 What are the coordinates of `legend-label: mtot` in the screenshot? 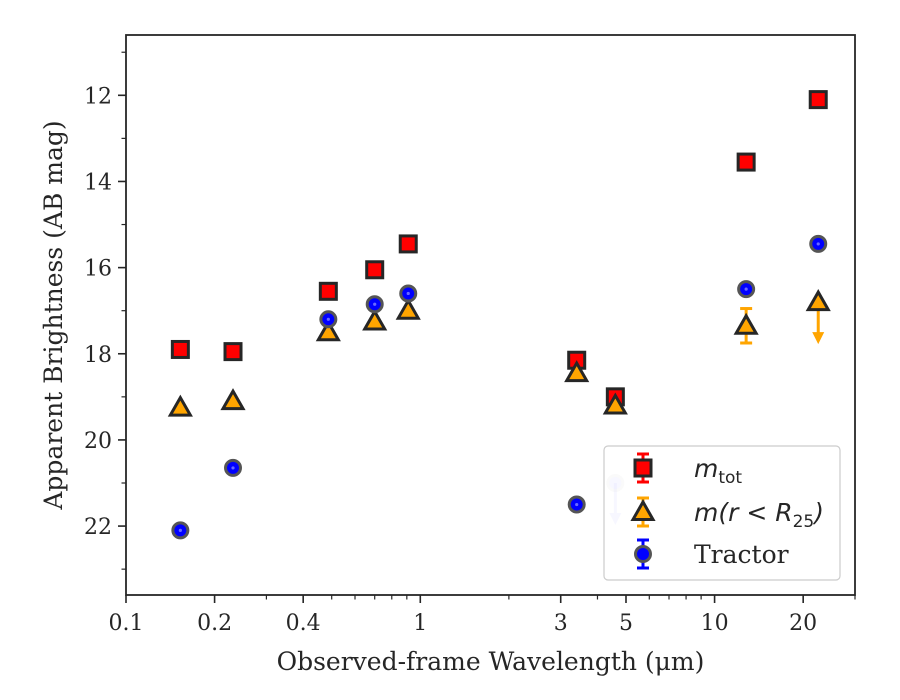 It's located at (718, 471).